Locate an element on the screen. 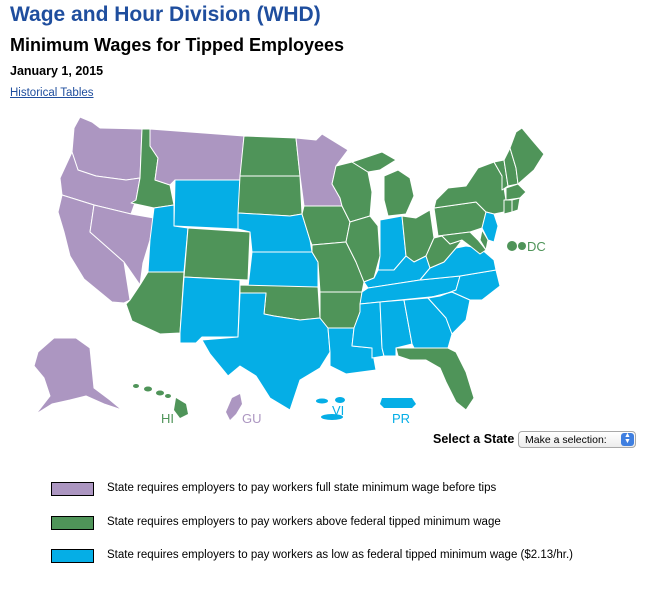 The image size is (650, 593). vi-label: VI is located at coordinates (338, 410).